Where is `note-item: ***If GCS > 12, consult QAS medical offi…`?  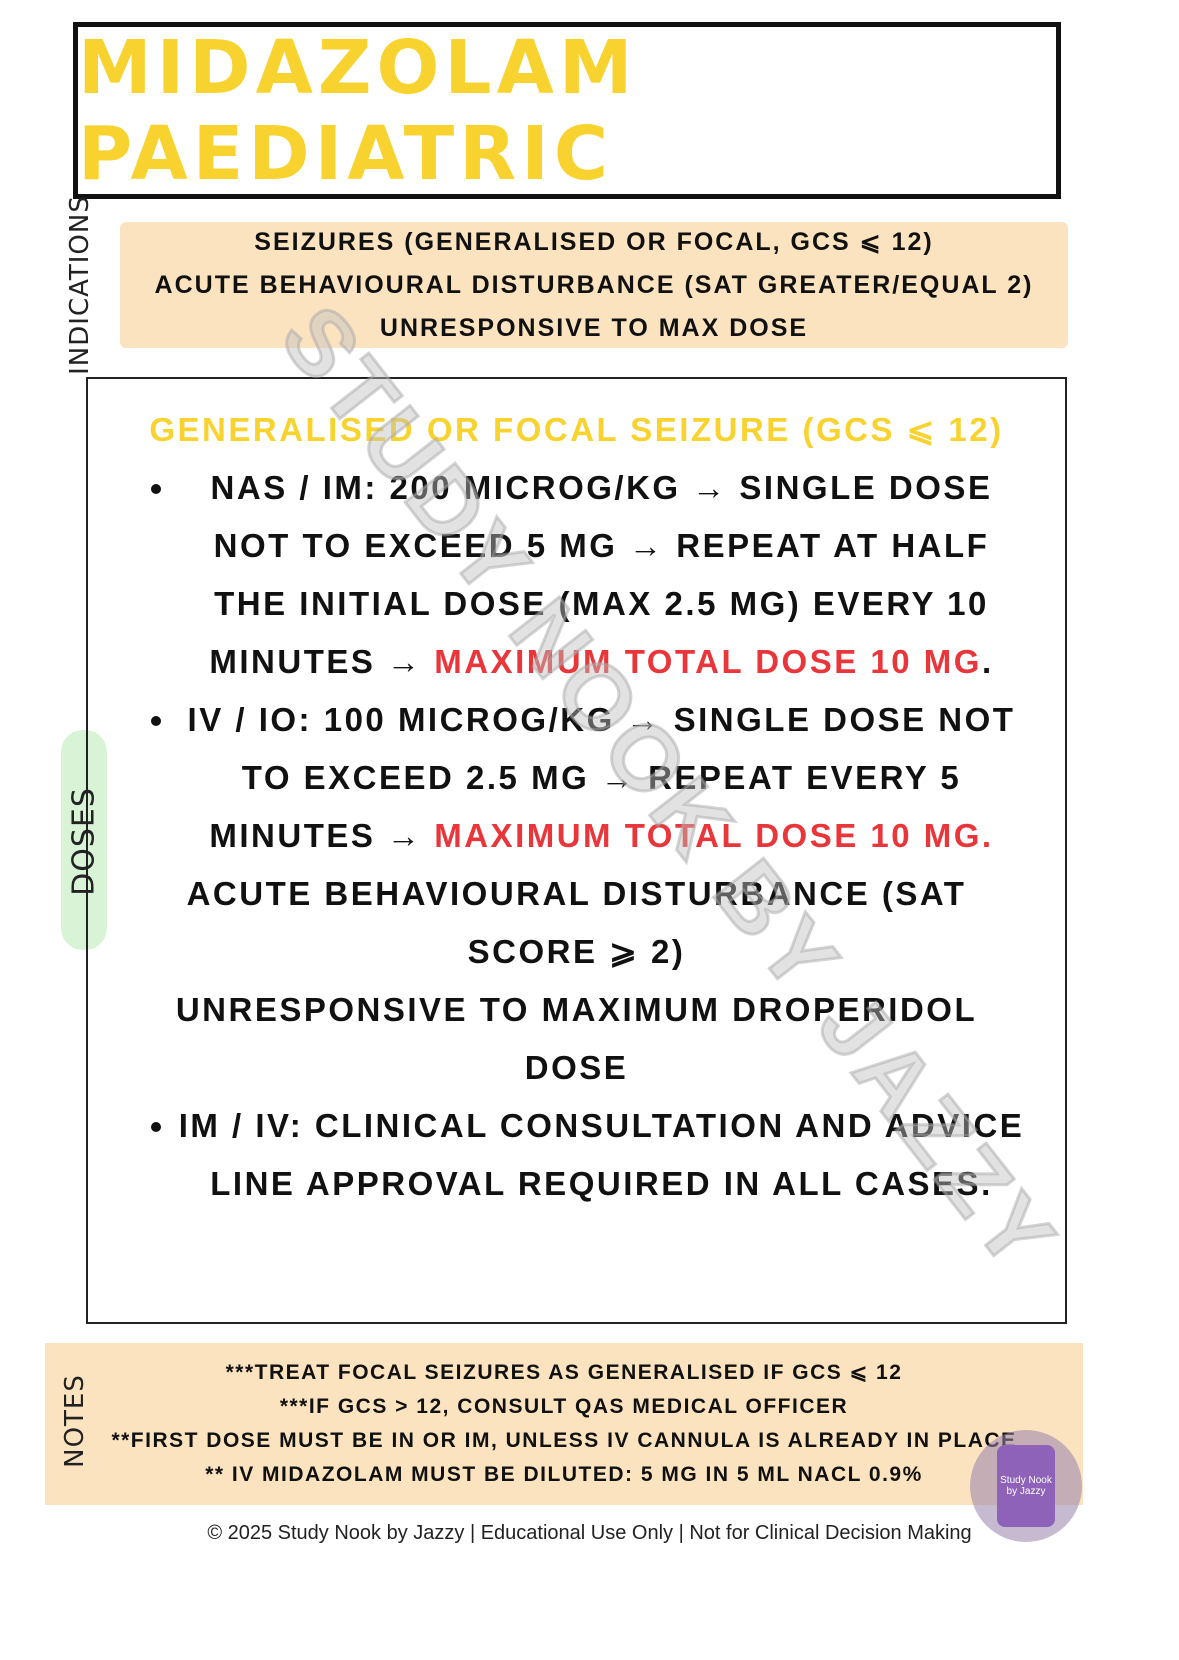
note-item: ***If GCS > 12, consult QAS medical offi… is located at coordinates (564, 1406).